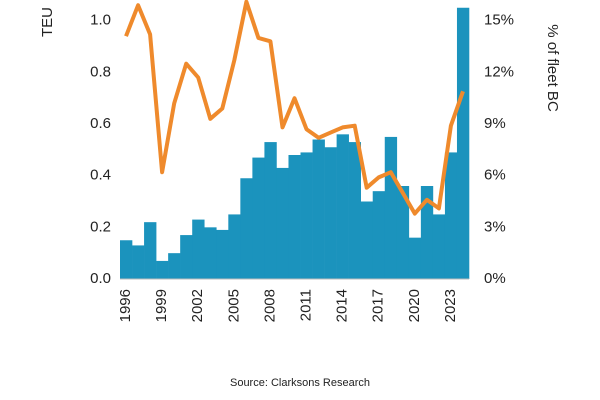  Describe the element at coordinates (414, 305) in the screenshot. I see `x-tick-label: 2020` at that location.